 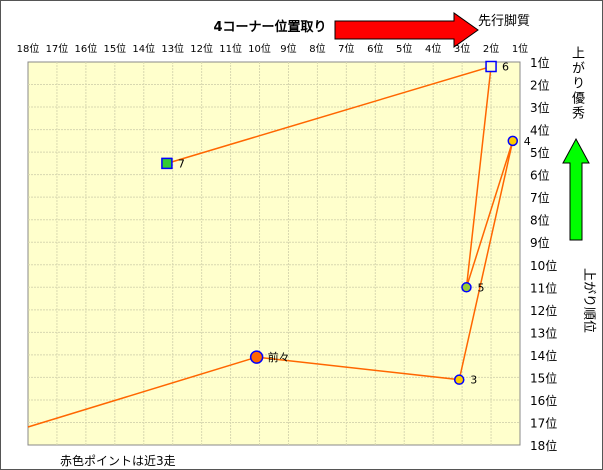 What do you see at coordinates (28, 48) in the screenshot?
I see `x-tick-label: 18位` at bounding box center [28, 48].